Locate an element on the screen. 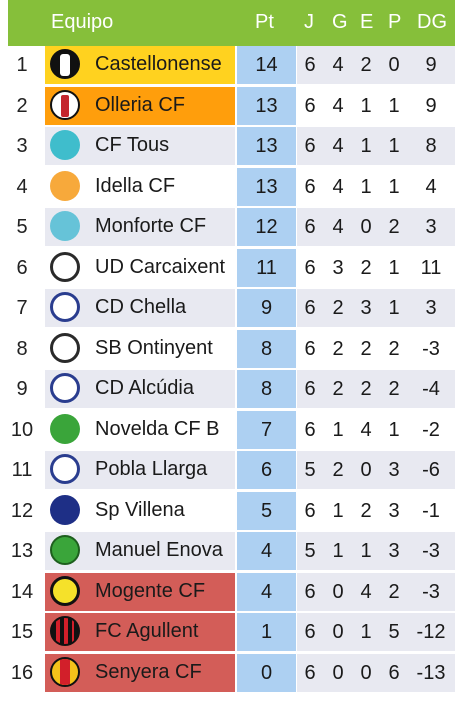 The image size is (473, 713). header-lost: P is located at coordinates (395, 22).